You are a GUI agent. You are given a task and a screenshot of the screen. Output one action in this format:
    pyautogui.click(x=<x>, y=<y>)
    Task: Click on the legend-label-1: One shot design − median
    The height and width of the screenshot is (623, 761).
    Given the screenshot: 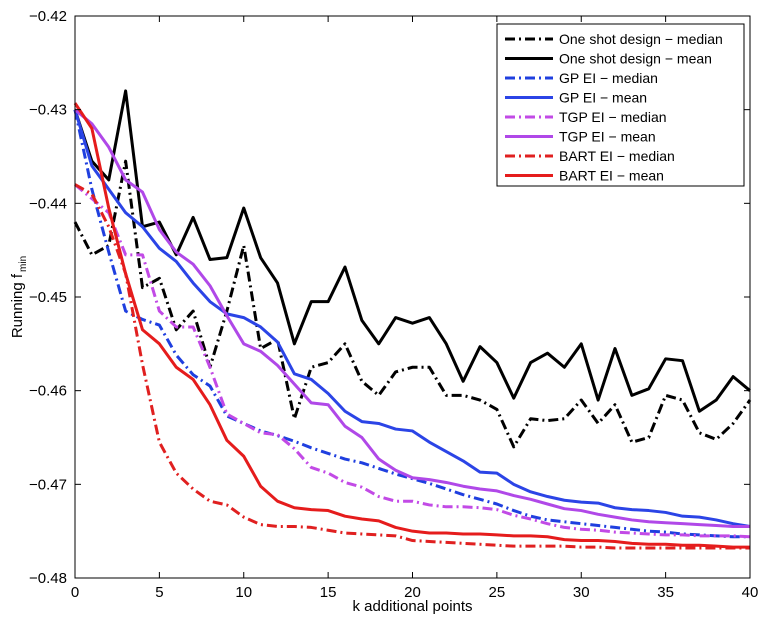 What is the action you would take?
    pyautogui.click(x=641, y=39)
    